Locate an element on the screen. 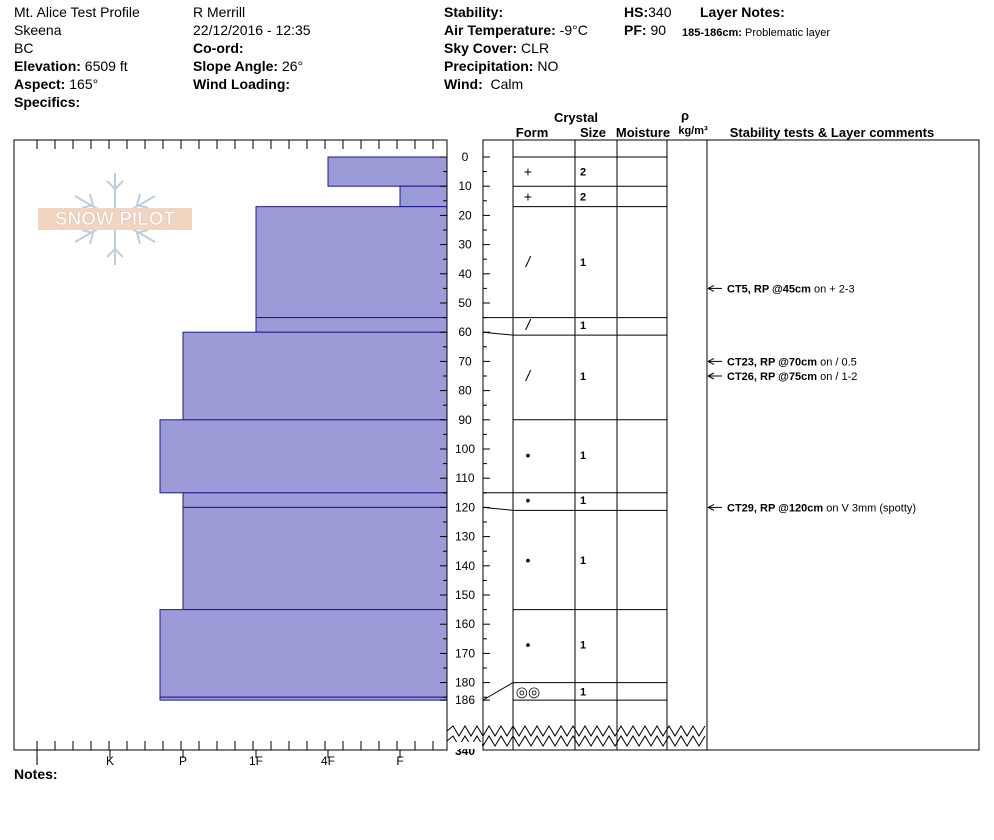 This screenshot has height=840, width=994. specifics-label: Specifics: is located at coordinates (47, 102).